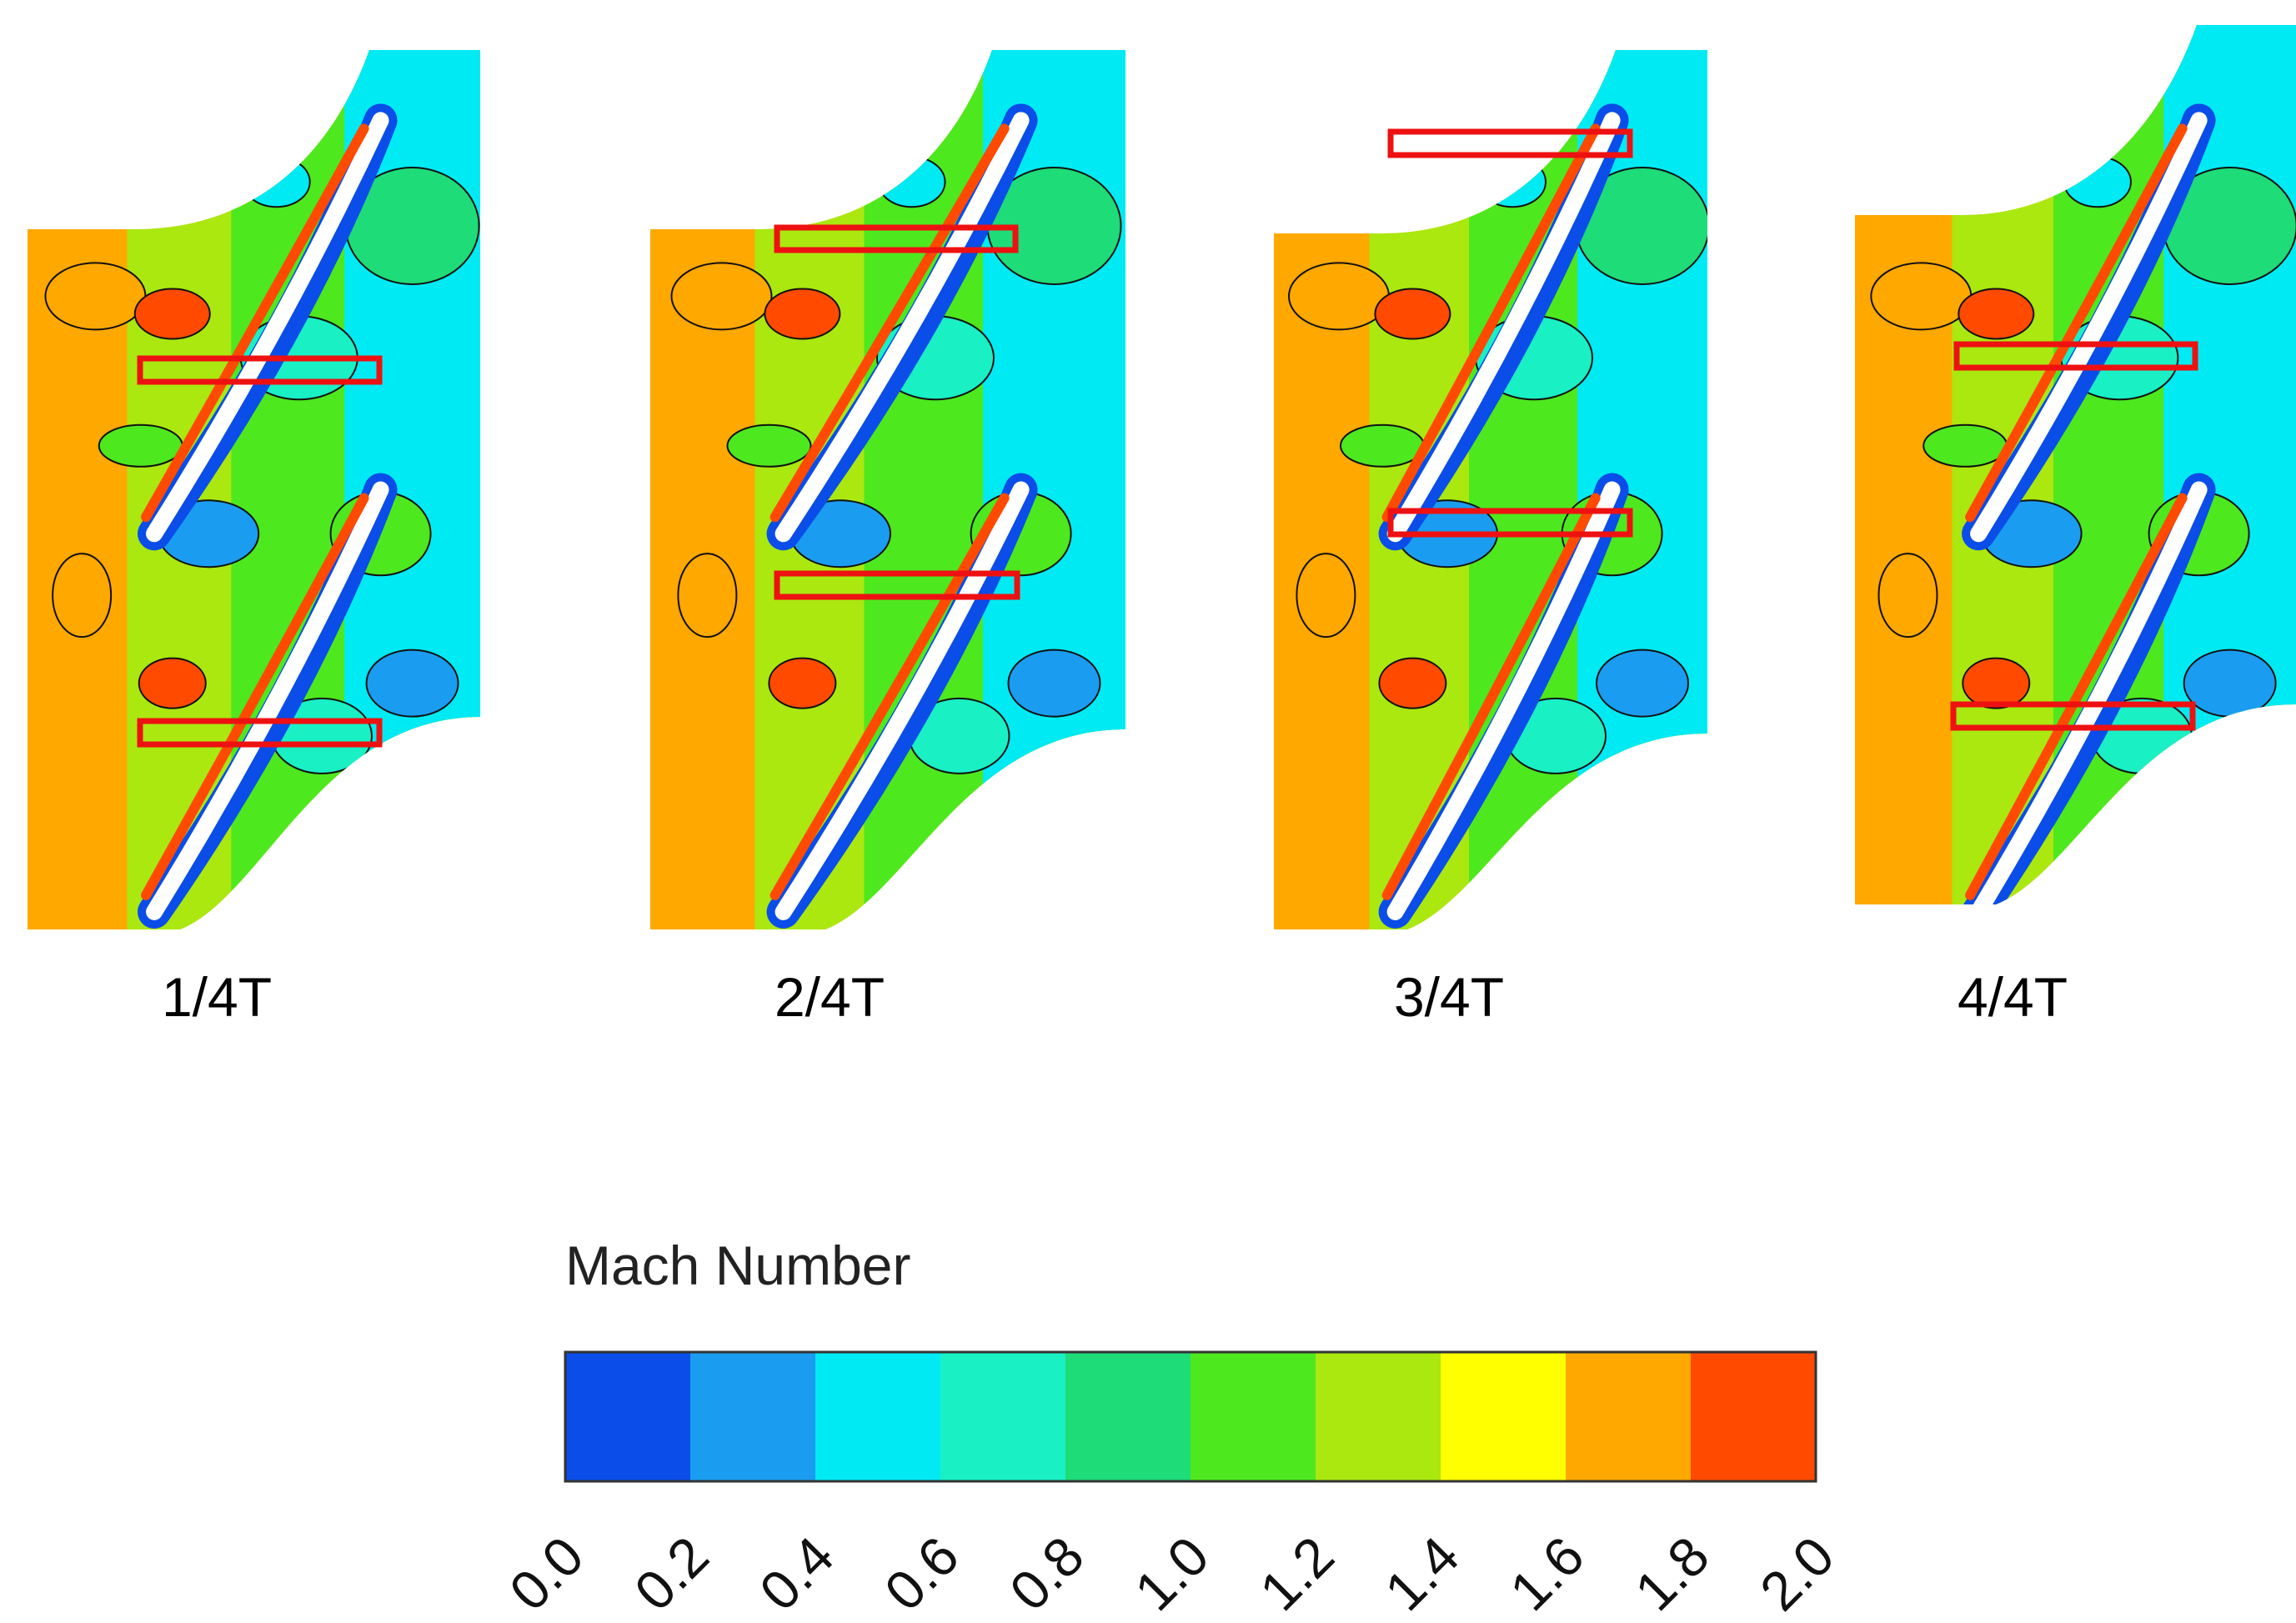  I want to click on colorbar-frame, so click(1190, 1417).